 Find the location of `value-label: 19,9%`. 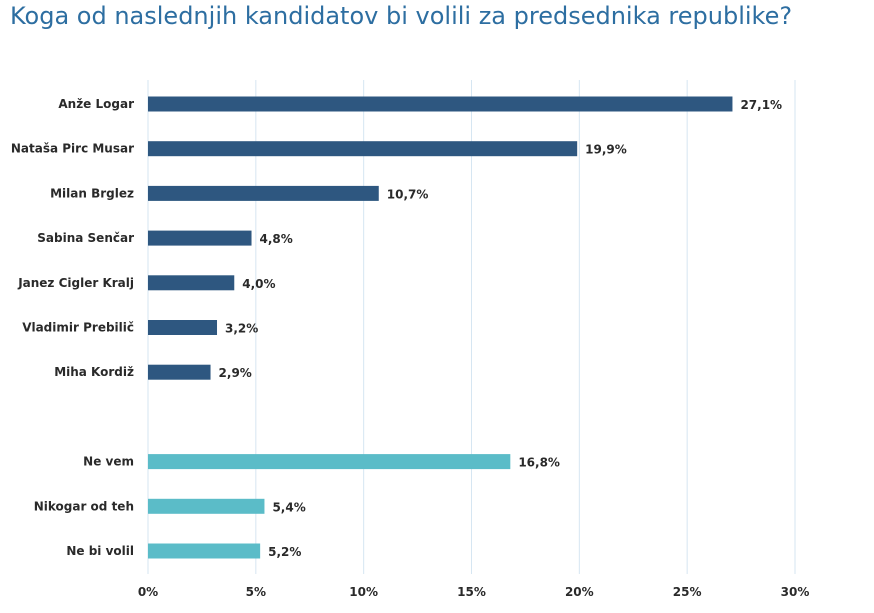

value-label: 19,9% is located at coordinates (606, 150).